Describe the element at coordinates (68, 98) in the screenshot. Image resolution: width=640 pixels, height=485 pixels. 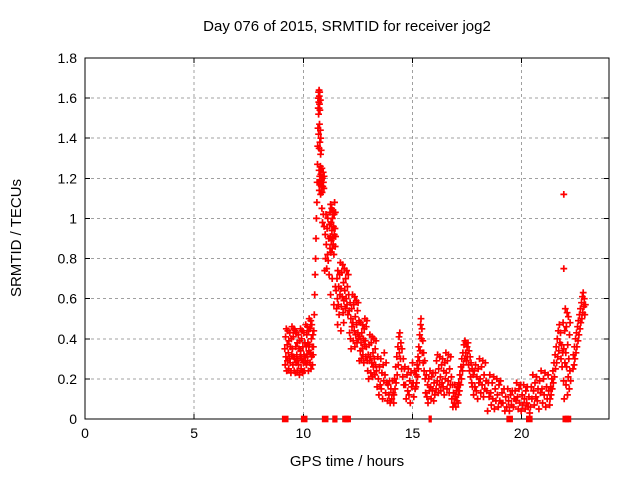
I see `y-tick-label: 1.6` at that location.